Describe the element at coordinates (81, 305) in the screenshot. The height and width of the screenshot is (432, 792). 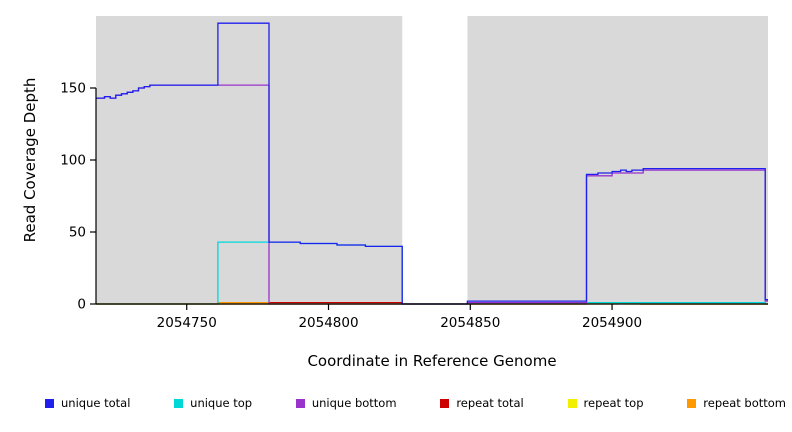
I see `y-tick-label: 0` at that location.